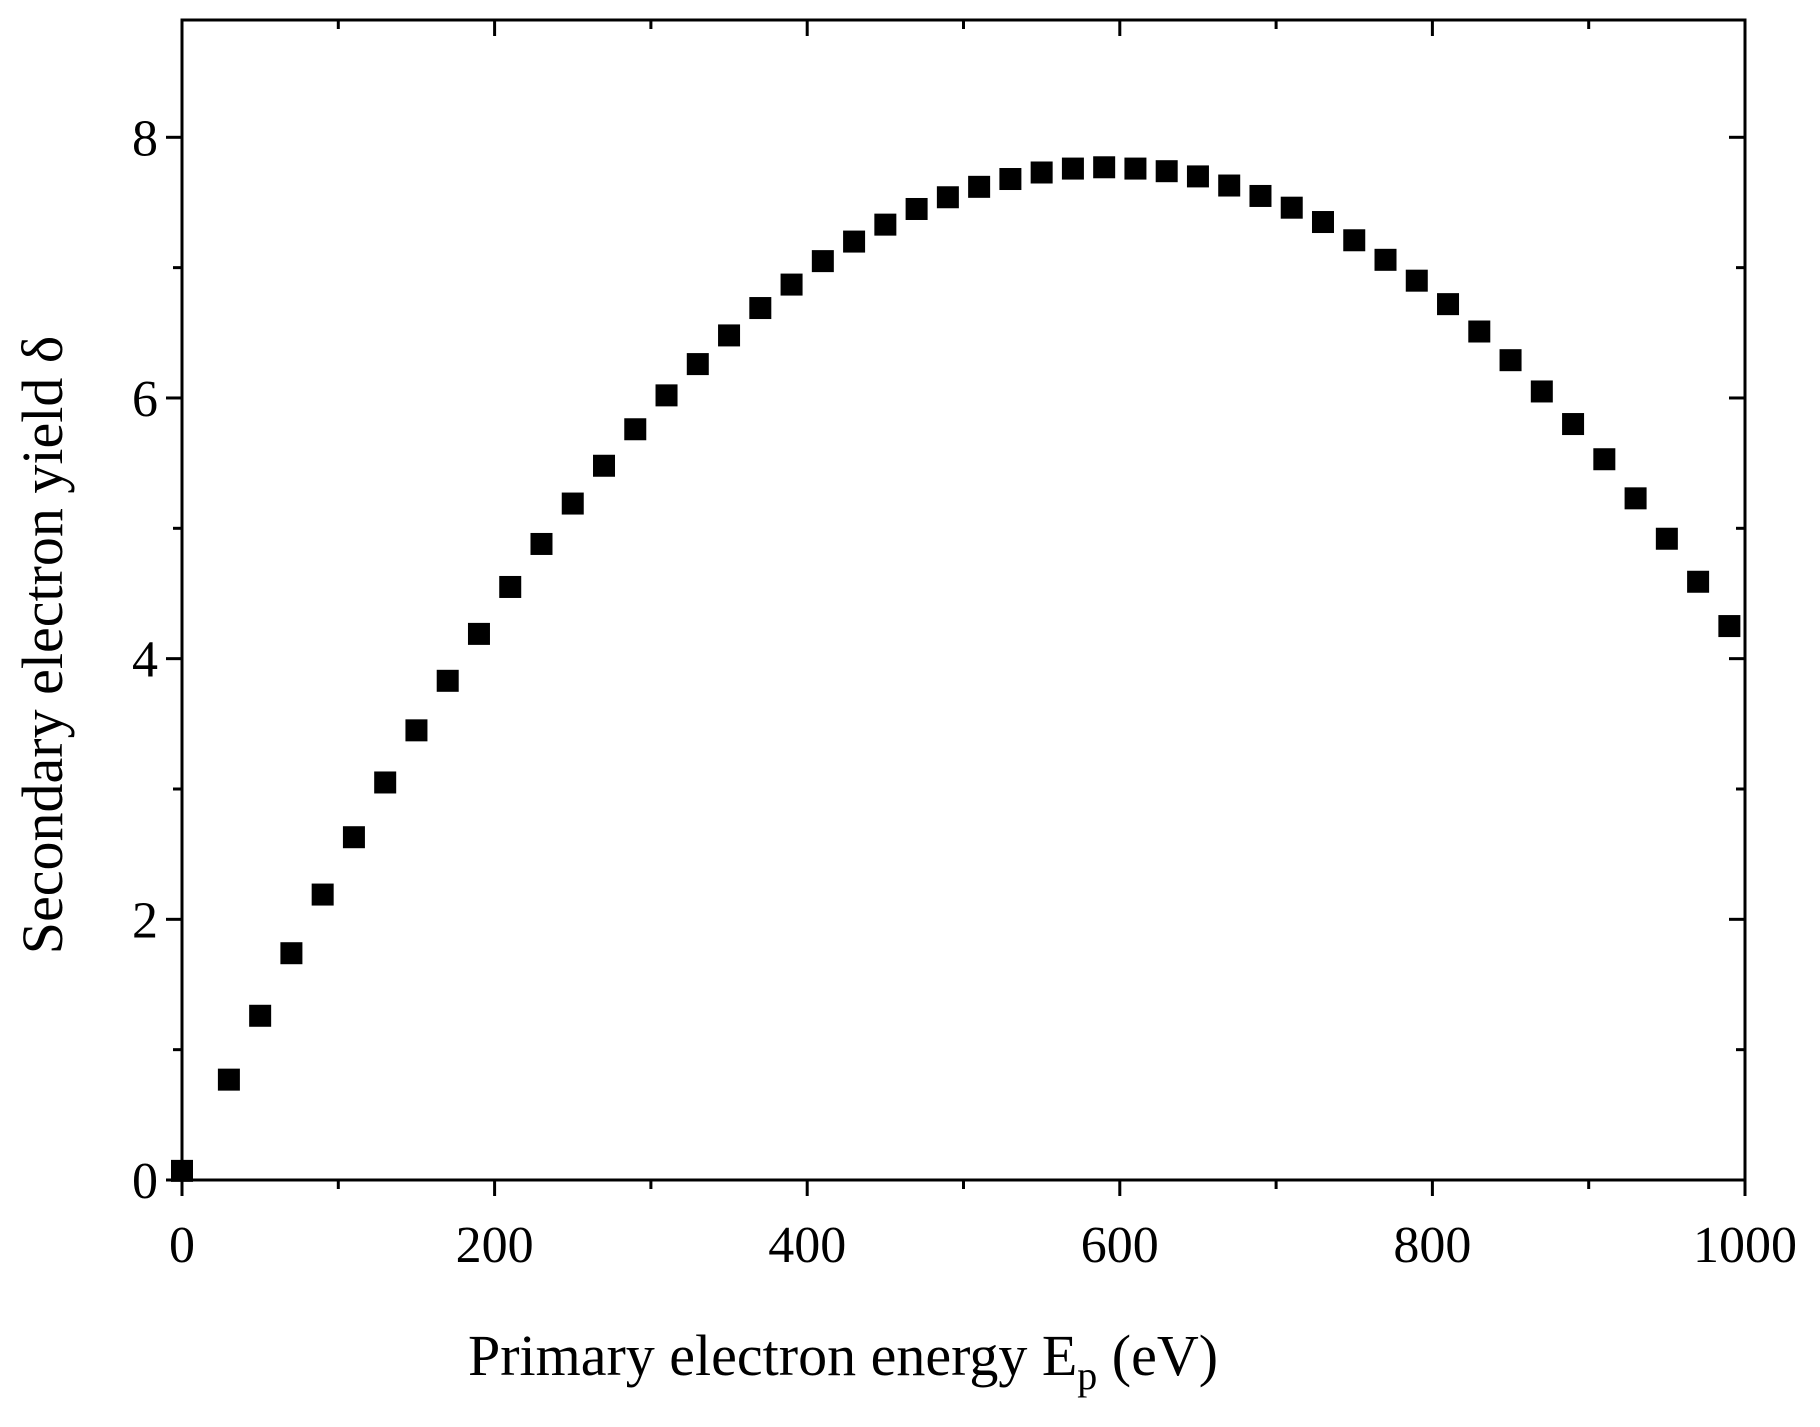 This screenshot has width=1820, height=1427. Describe the element at coordinates (182, 1245) in the screenshot. I see `x-tick-label: 0` at that location.